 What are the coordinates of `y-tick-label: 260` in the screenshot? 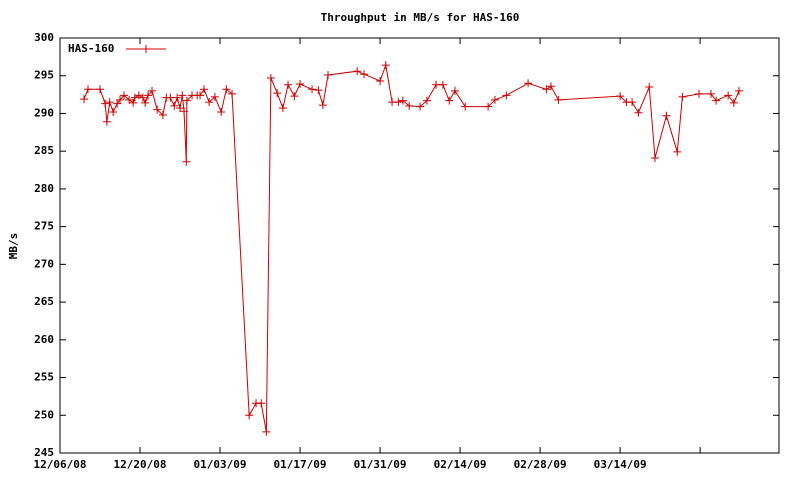 It's located at (44, 339).